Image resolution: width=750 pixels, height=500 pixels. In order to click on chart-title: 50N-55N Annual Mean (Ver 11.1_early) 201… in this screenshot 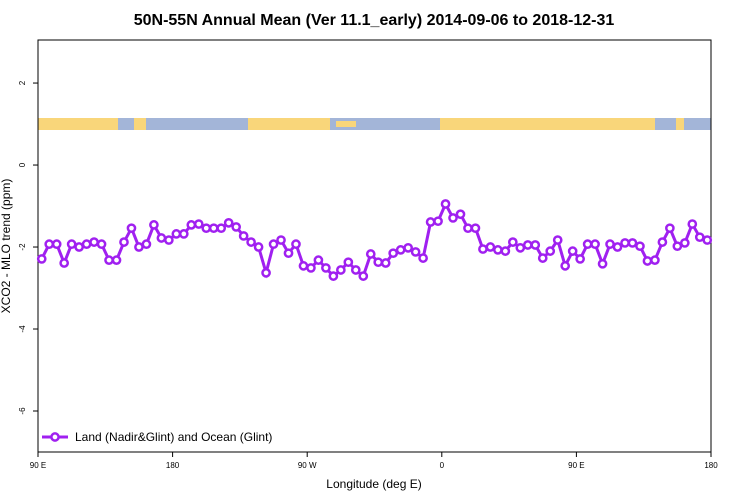, I will do `click(374, 20)`.